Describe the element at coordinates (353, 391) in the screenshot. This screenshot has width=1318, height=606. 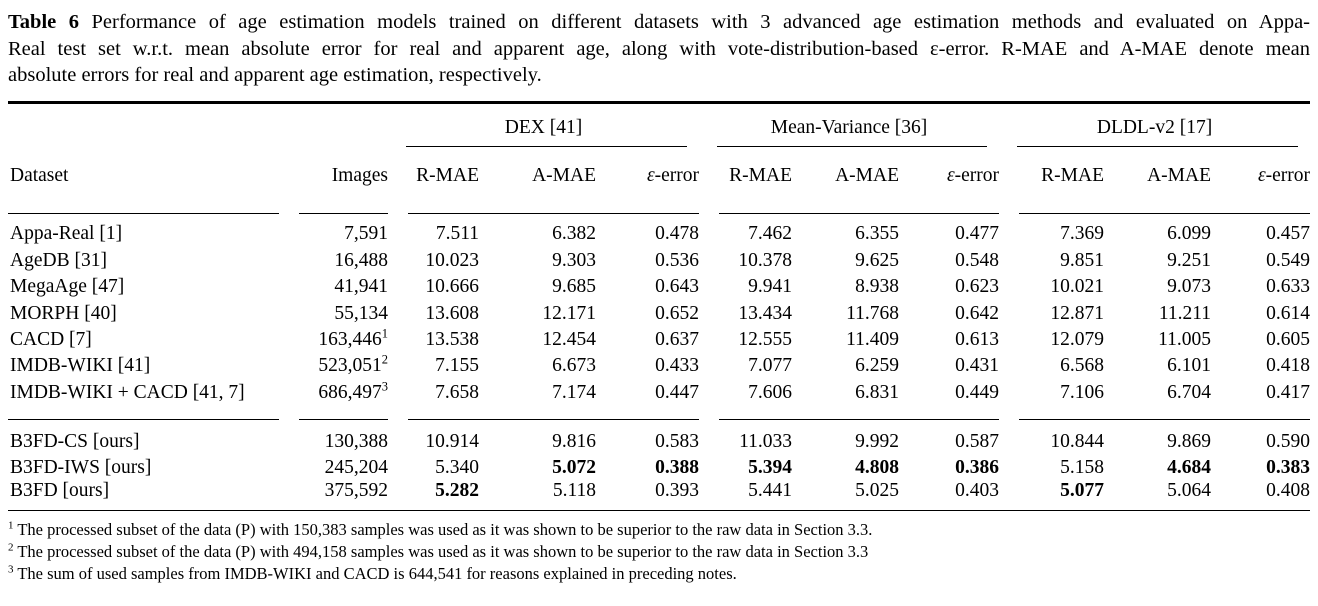
I see `images-cell: 686,4973` at that location.